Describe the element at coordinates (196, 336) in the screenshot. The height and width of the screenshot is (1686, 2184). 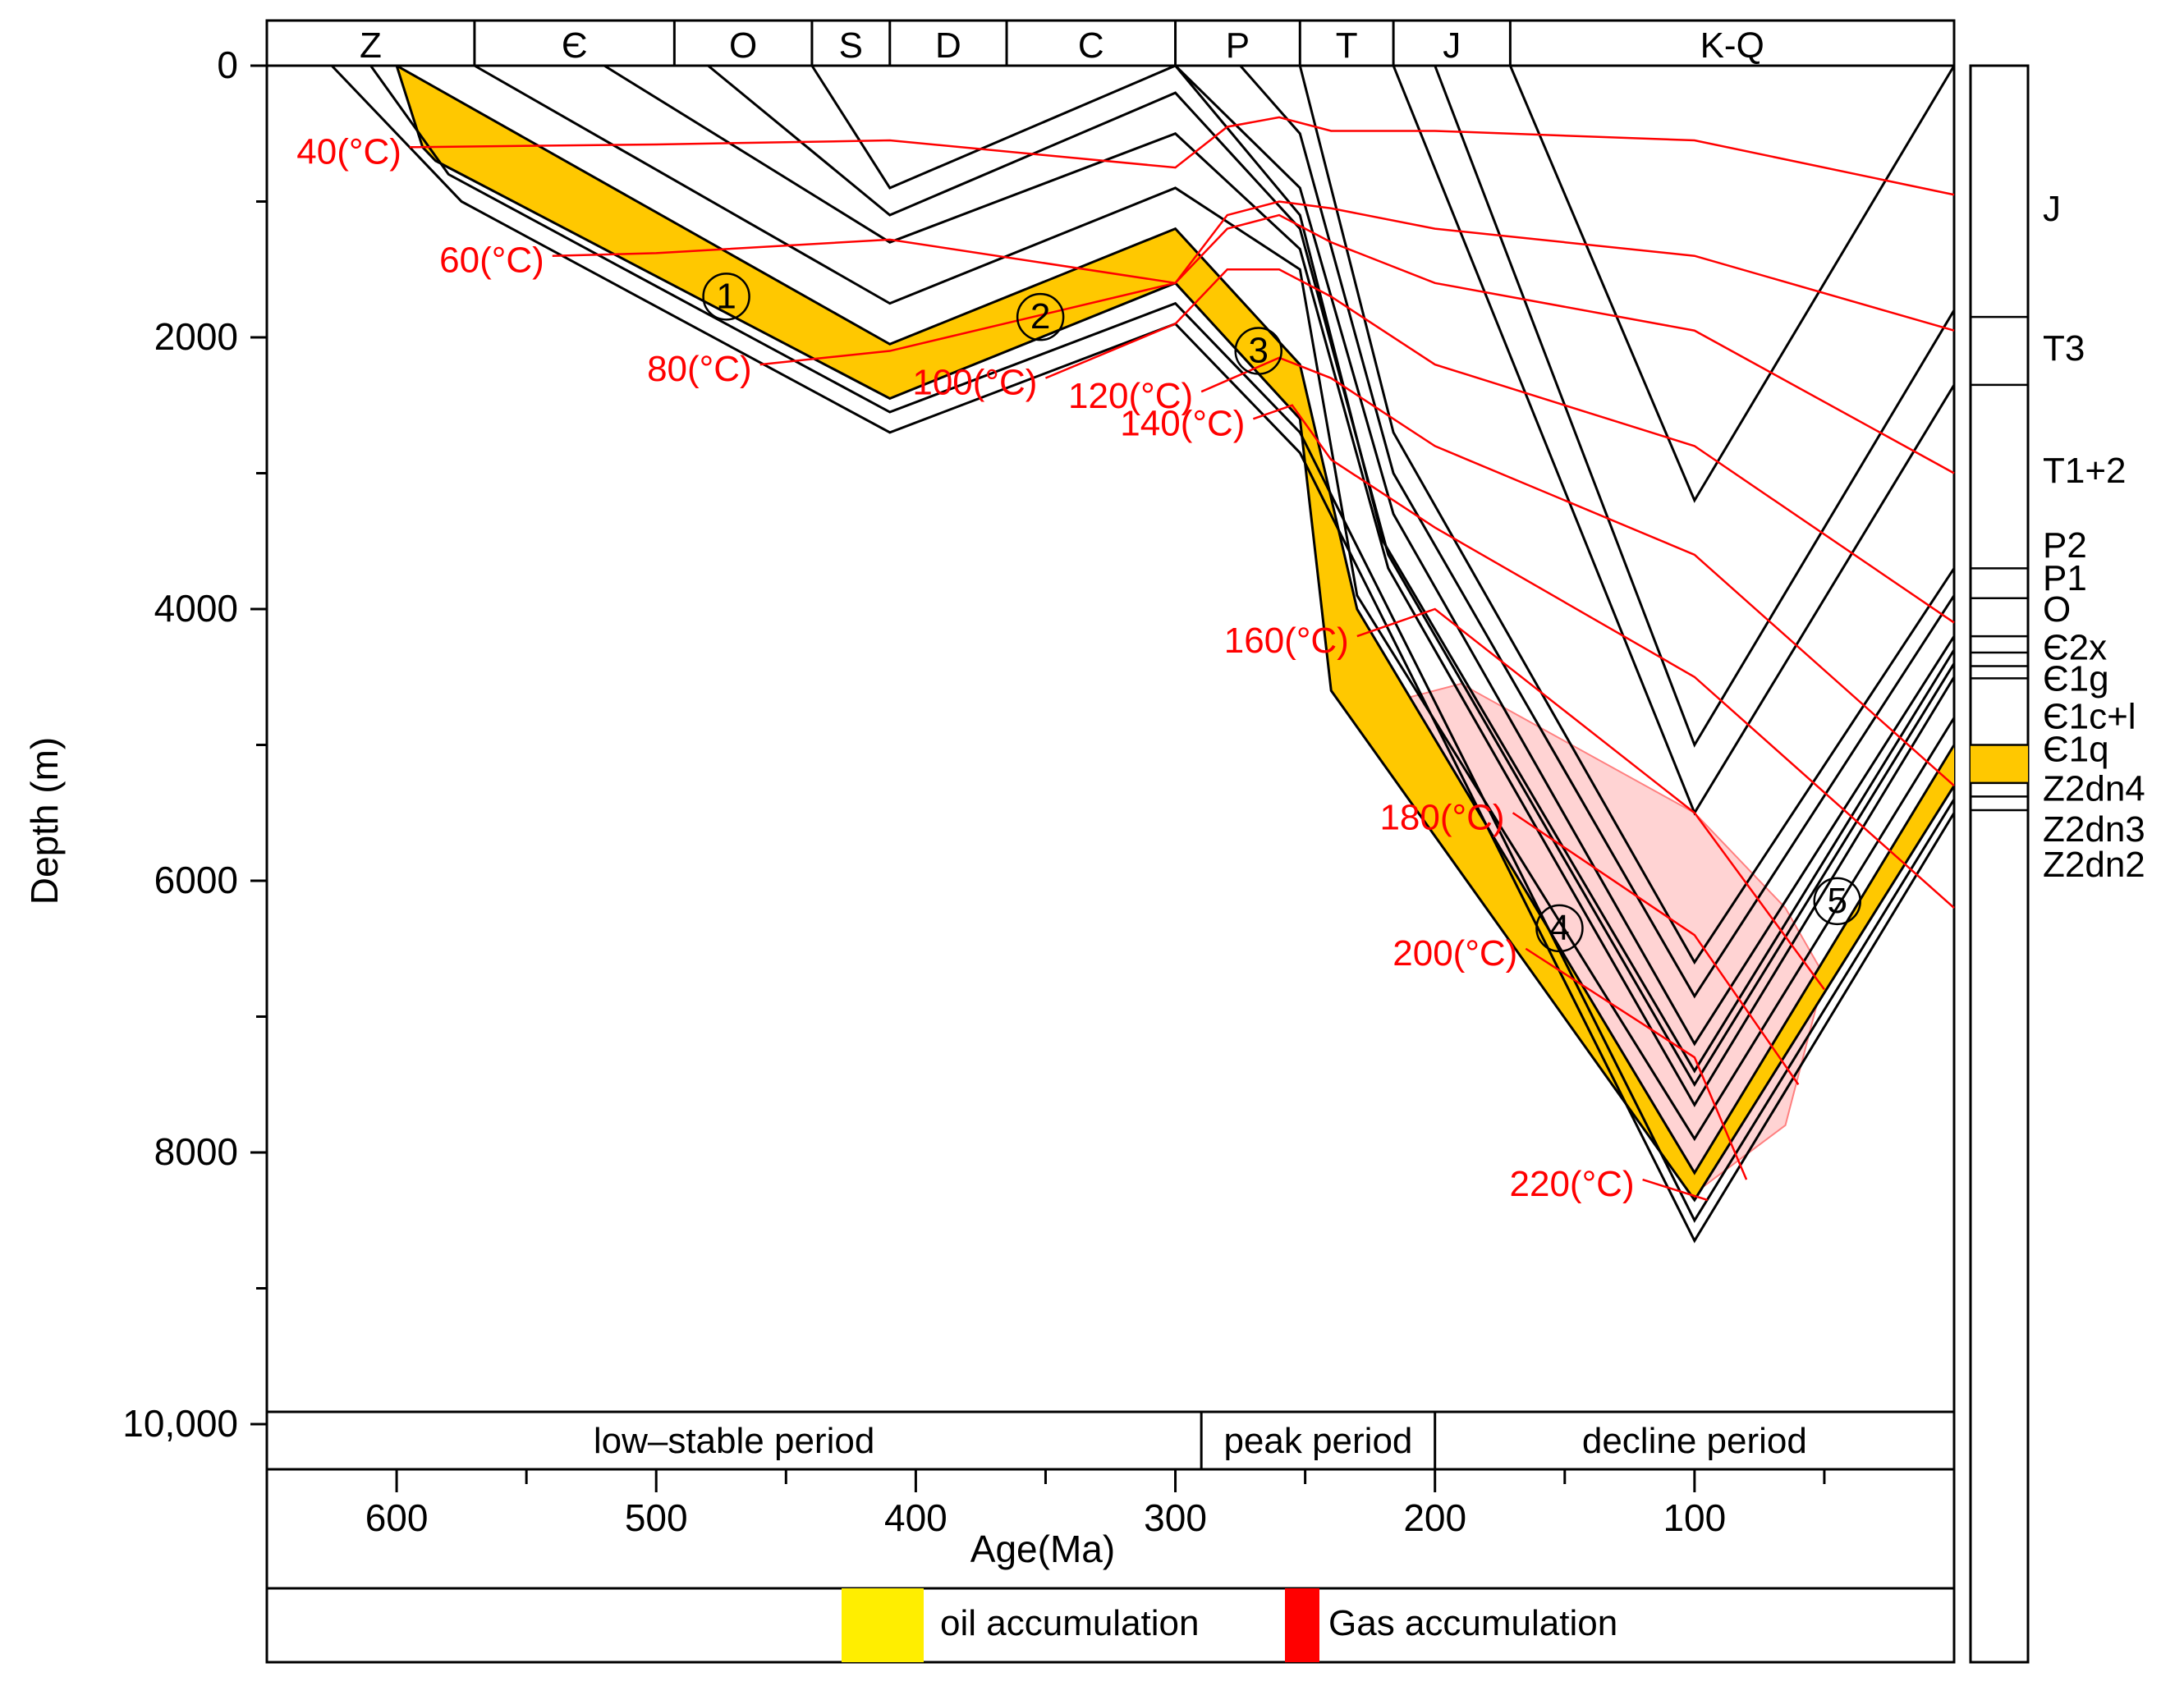
I see `y-tick-label: 2000` at that location.